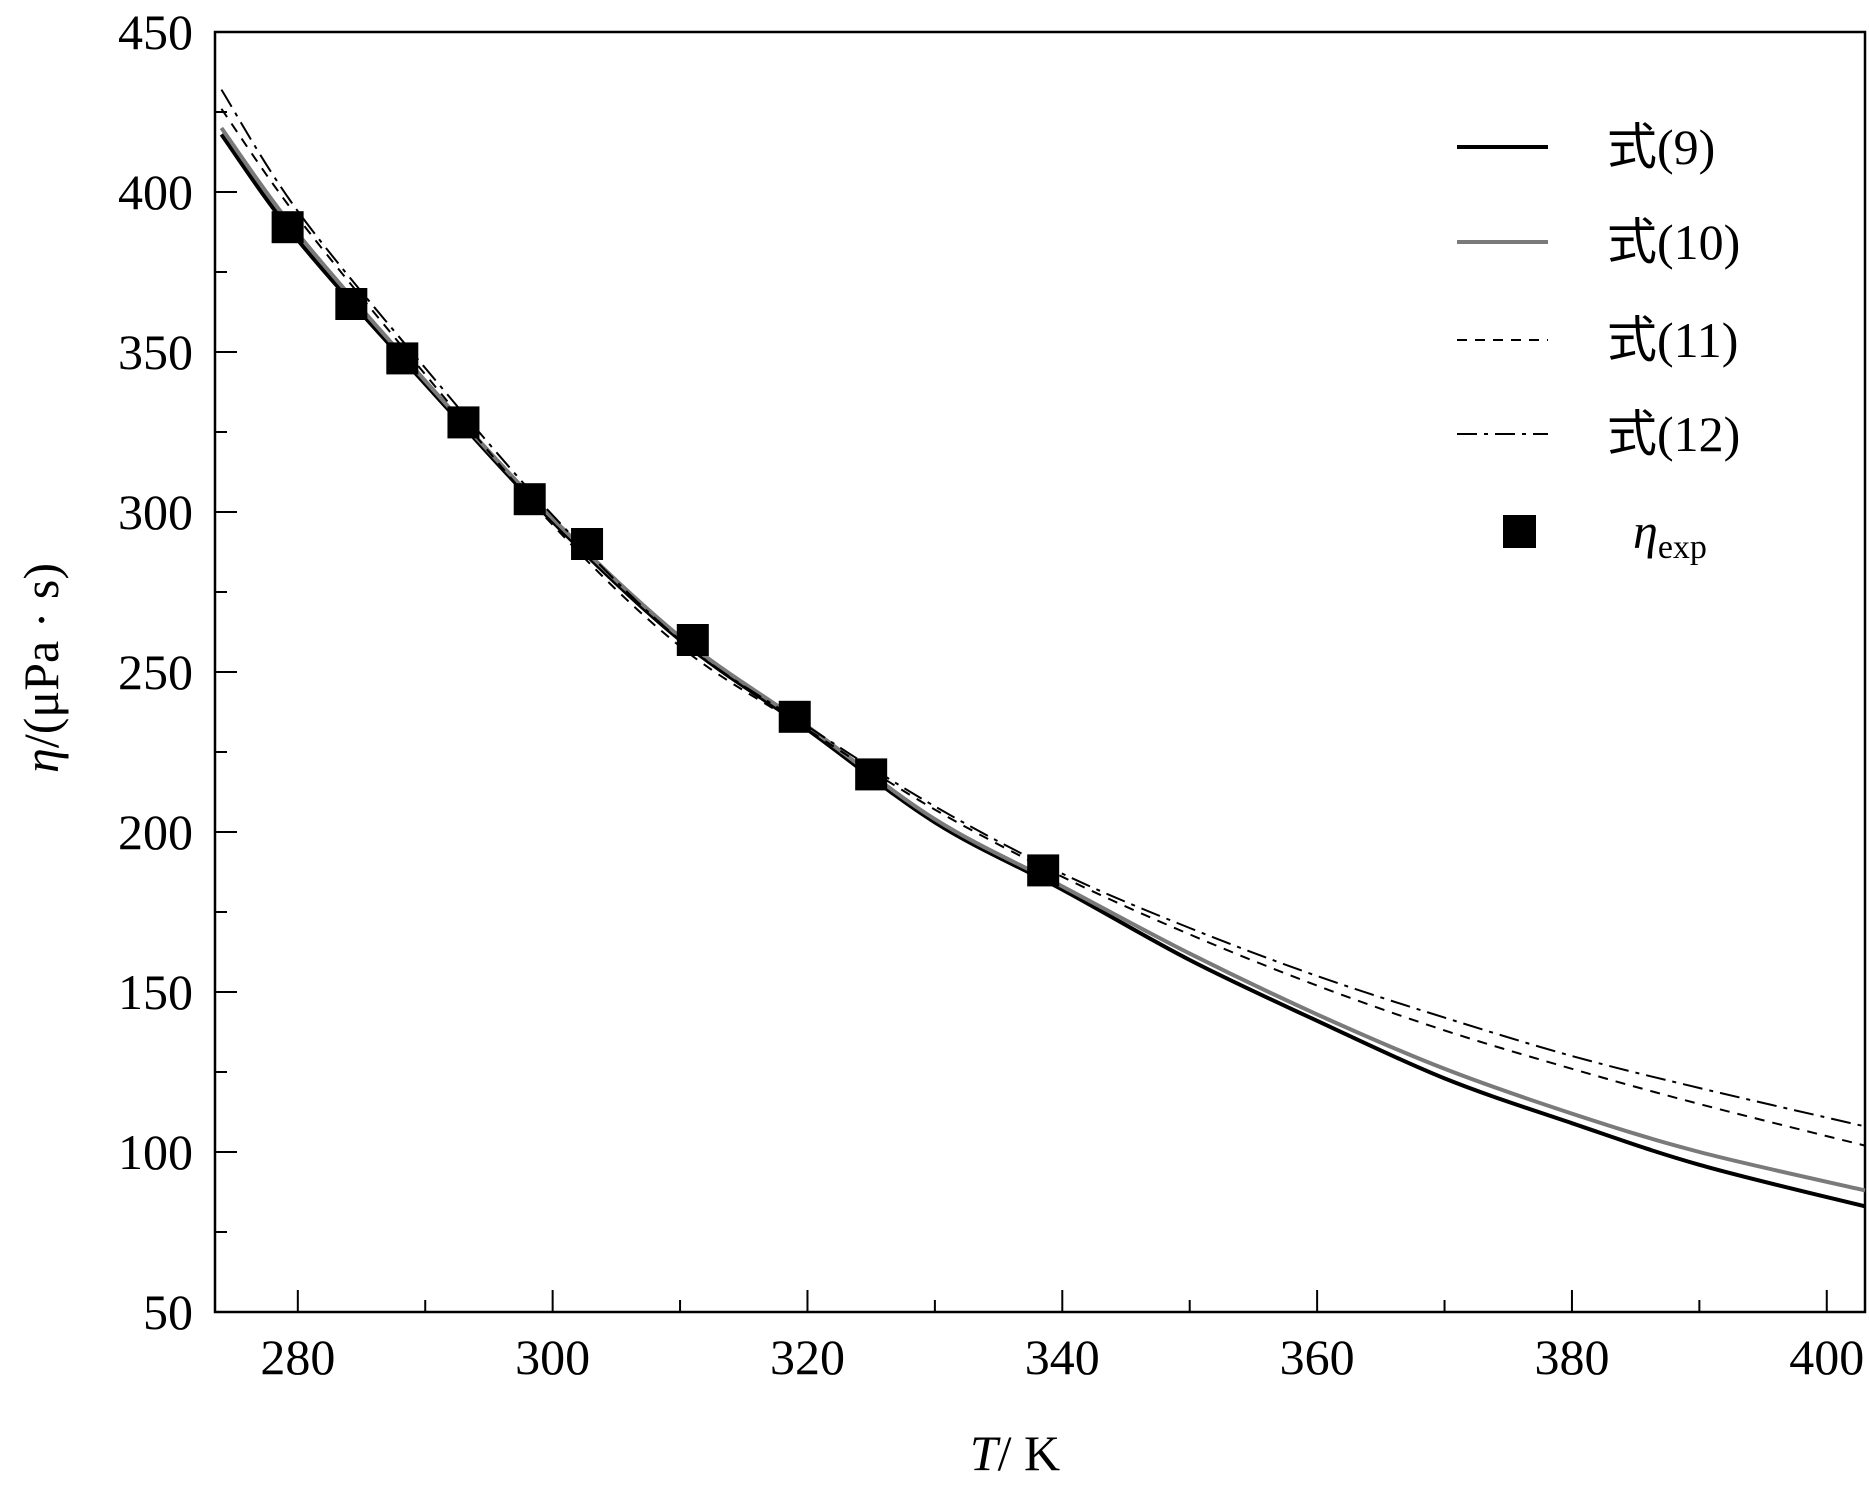  Describe the element at coordinates (1062, 1357) in the screenshot. I see `x-tick-label: 340` at that location.